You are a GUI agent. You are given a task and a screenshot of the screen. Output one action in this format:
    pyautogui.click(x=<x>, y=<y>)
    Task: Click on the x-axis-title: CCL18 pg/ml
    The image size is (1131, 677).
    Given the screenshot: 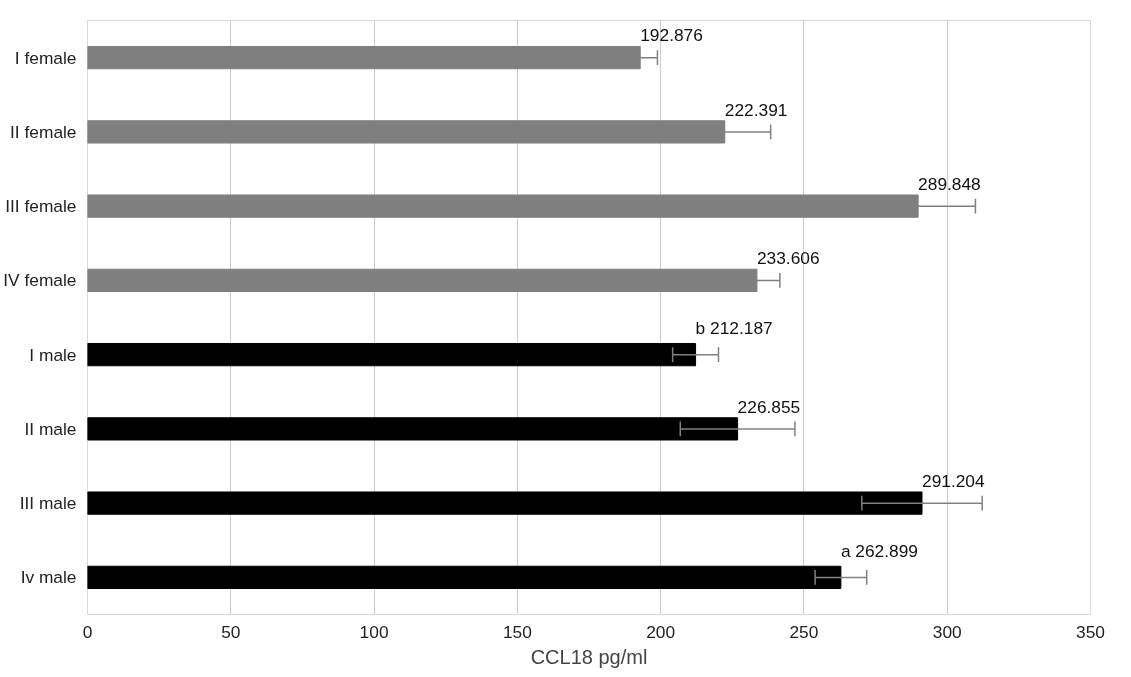 What is the action you would take?
    pyautogui.click(x=589, y=656)
    